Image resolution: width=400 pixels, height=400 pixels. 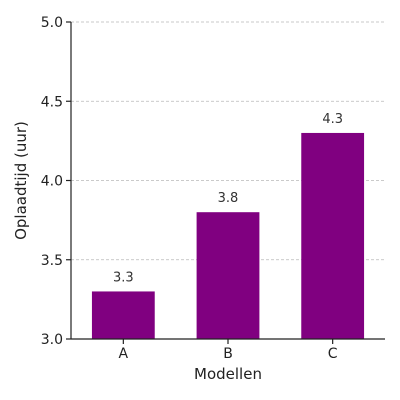 What do you see at coordinates (52, 182) in the screenshot?
I see `y-tick-label-4.0: 4.0` at bounding box center [52, 182].